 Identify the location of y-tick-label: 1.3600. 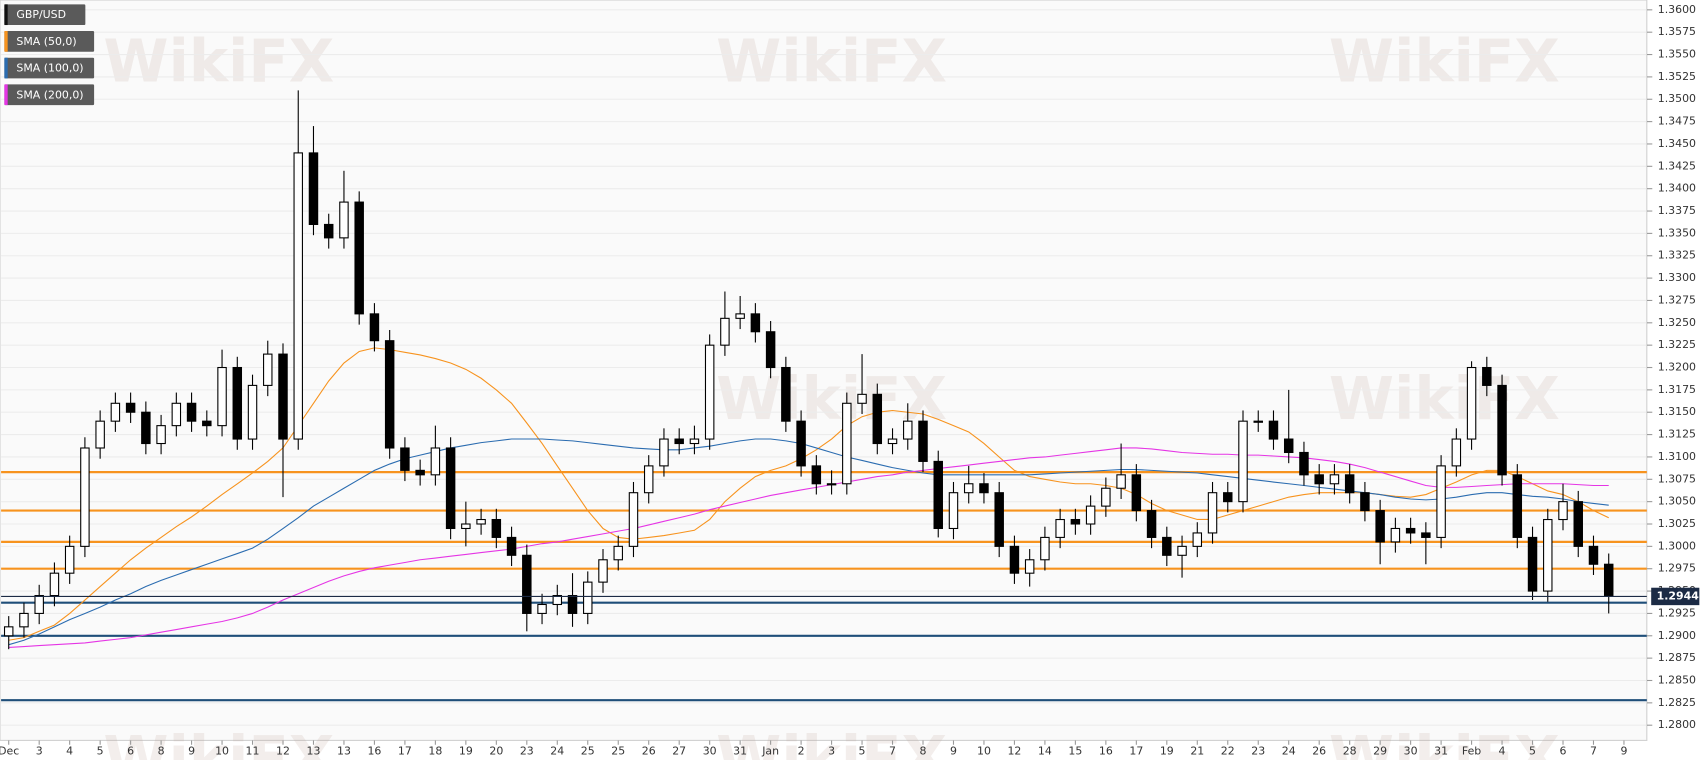
(1677, 9).